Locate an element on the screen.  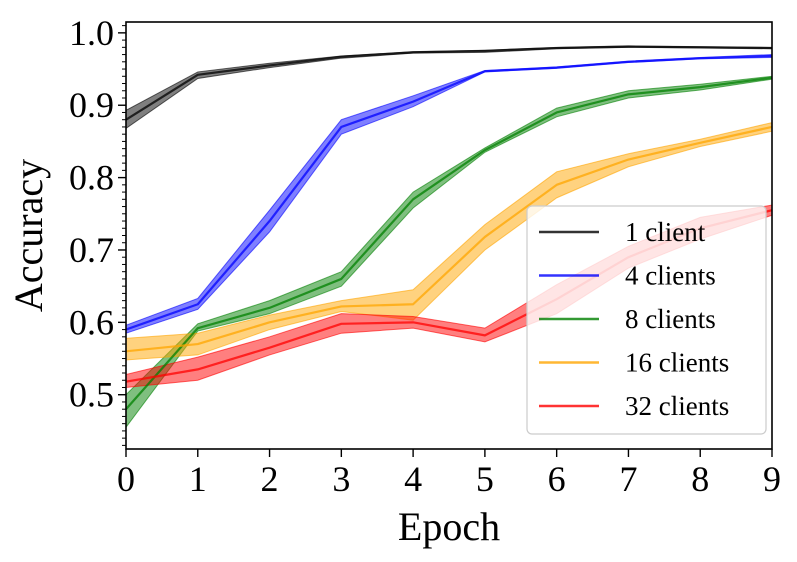
x-axis-ticks: 0 1 2 3 4 5 6 7 8 9 is located at coordinates (449, 474).